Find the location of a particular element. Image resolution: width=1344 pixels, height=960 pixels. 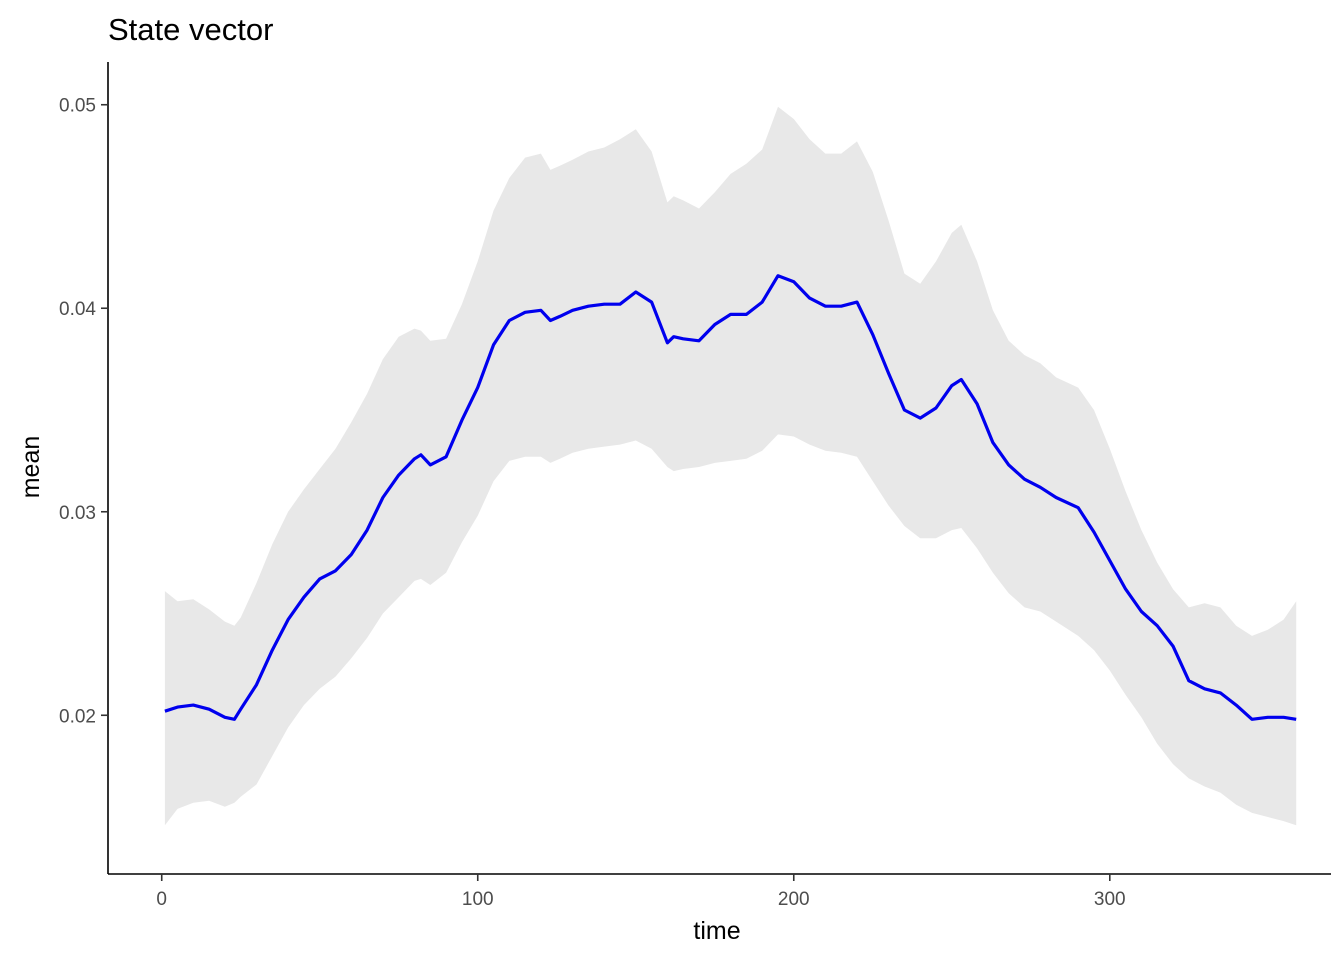

x-tick-label: 300 is located at coordinates (1110, 899).